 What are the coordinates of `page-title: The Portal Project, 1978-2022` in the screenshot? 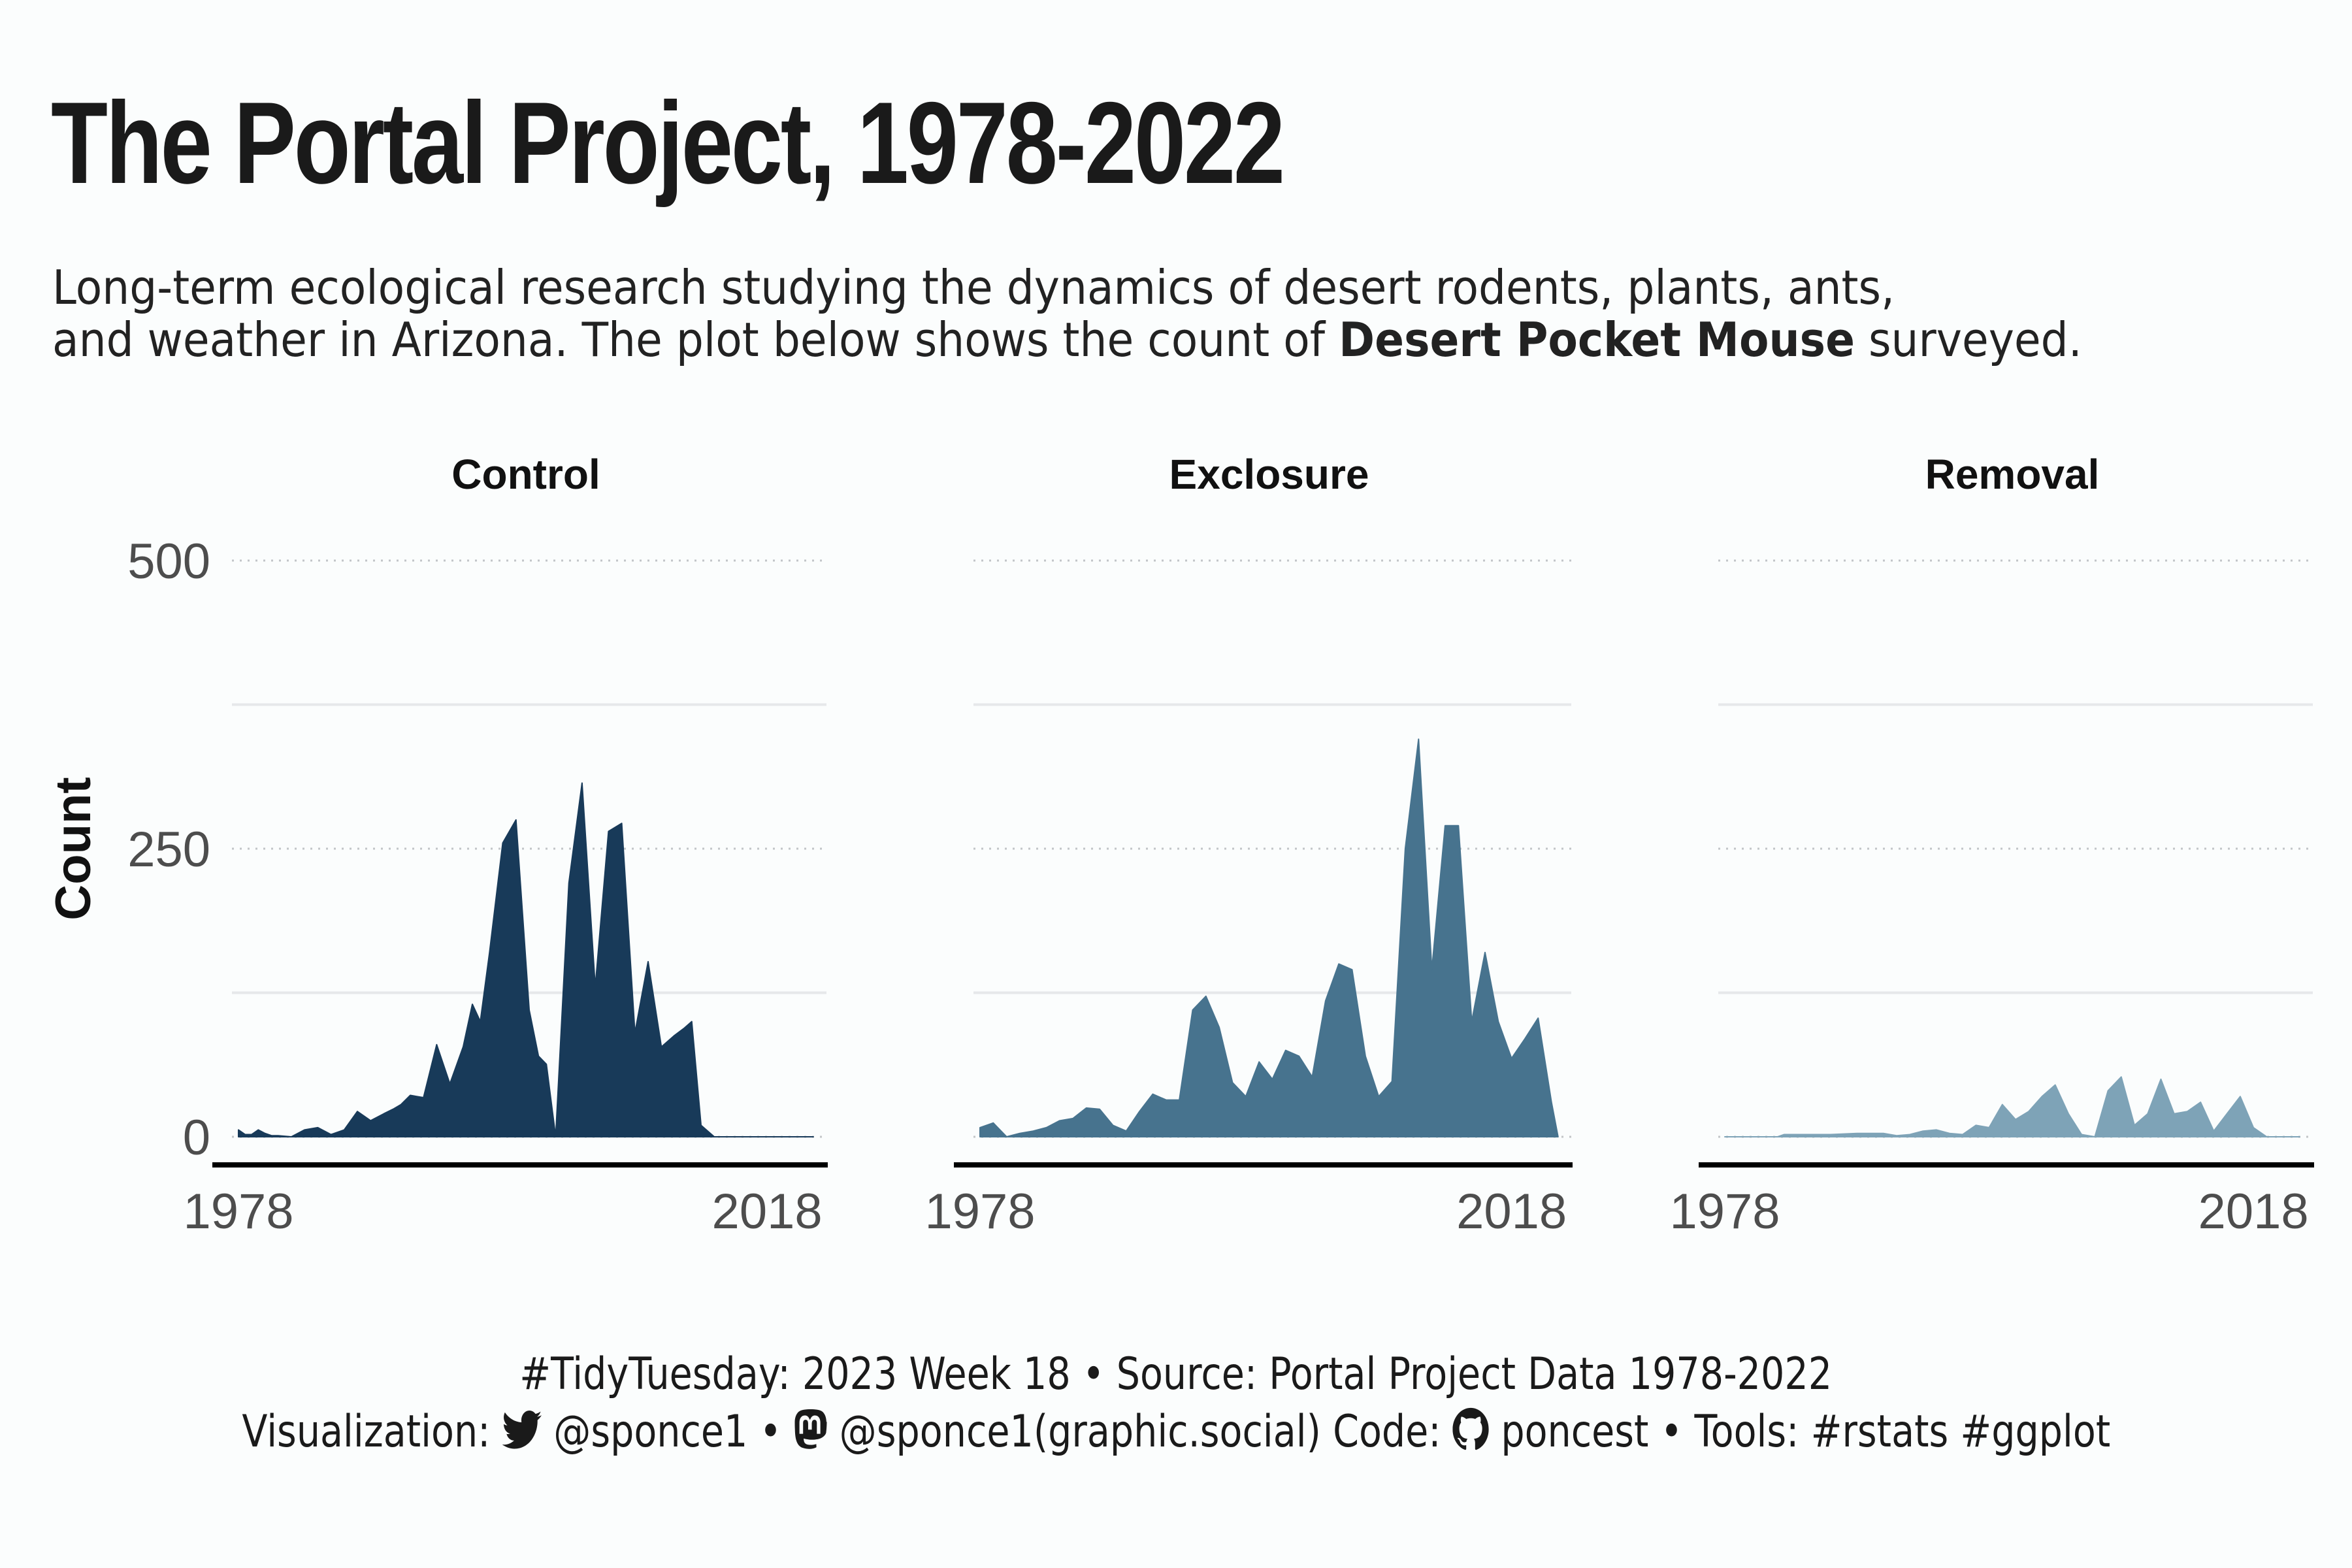 It's located at (668, 143).